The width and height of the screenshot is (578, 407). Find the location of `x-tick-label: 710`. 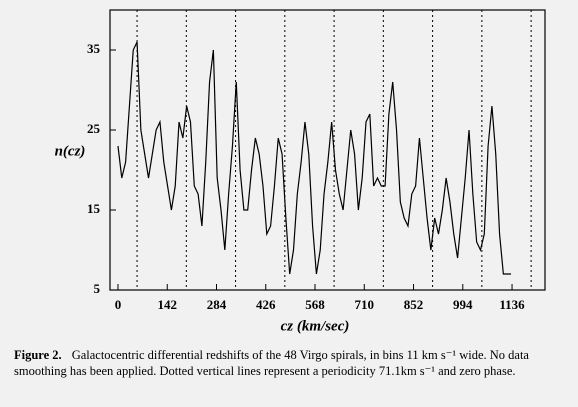

x-tick-label: 710 is located at coordinates (365, 304).